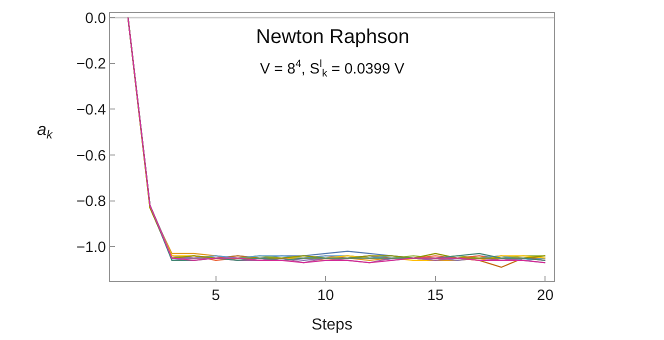 This screenshot has height=340, width=664. Describe the element at coordinates (545, 295) in the screenshot. I see `x-tick-label: 20` at that location.